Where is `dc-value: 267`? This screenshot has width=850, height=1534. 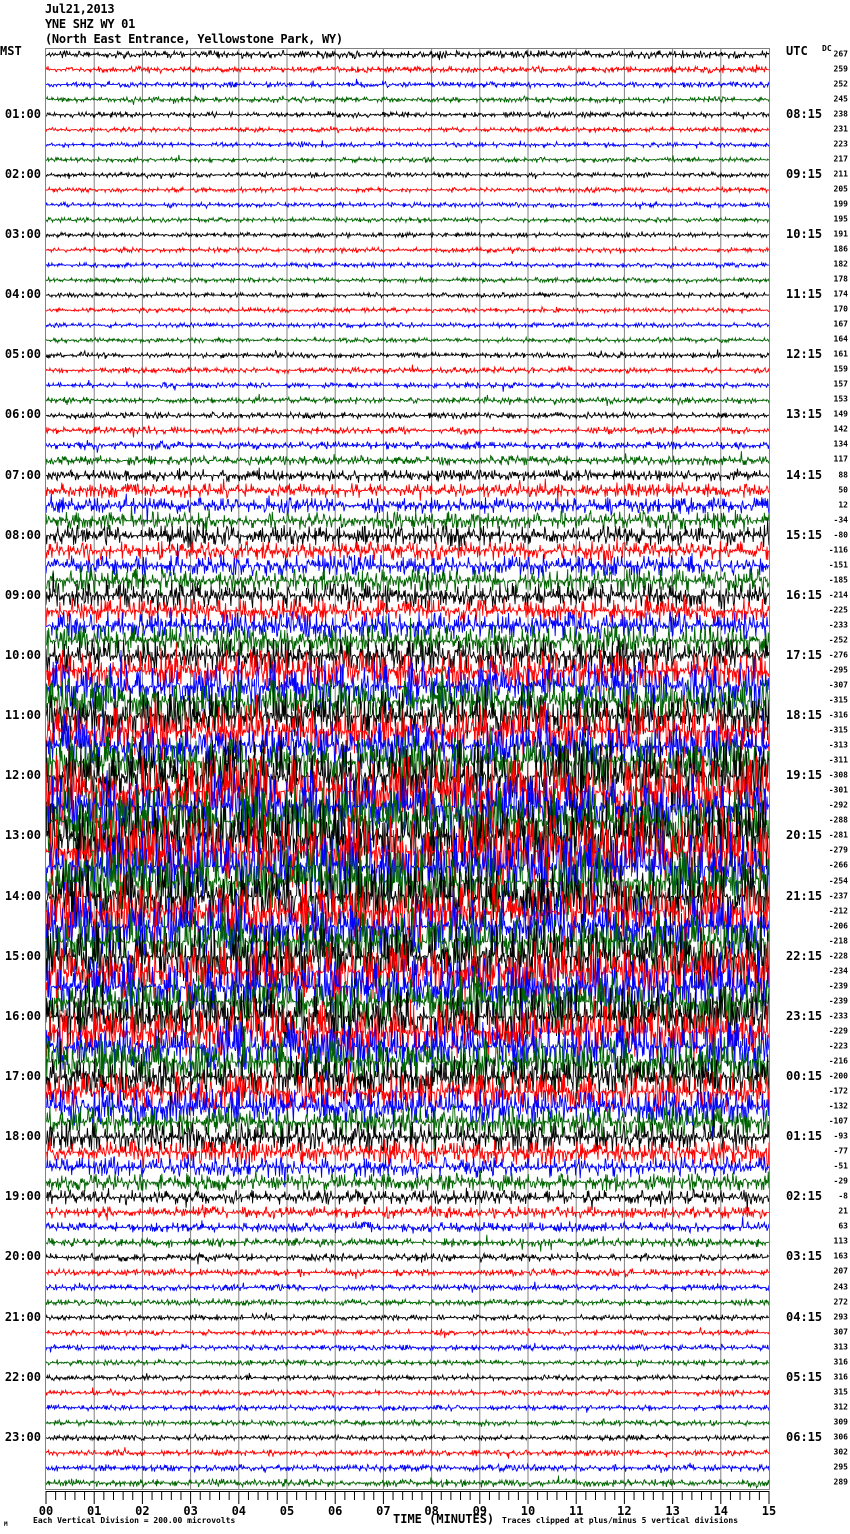 dc-value: 267 is located at coordinates (840, 53).